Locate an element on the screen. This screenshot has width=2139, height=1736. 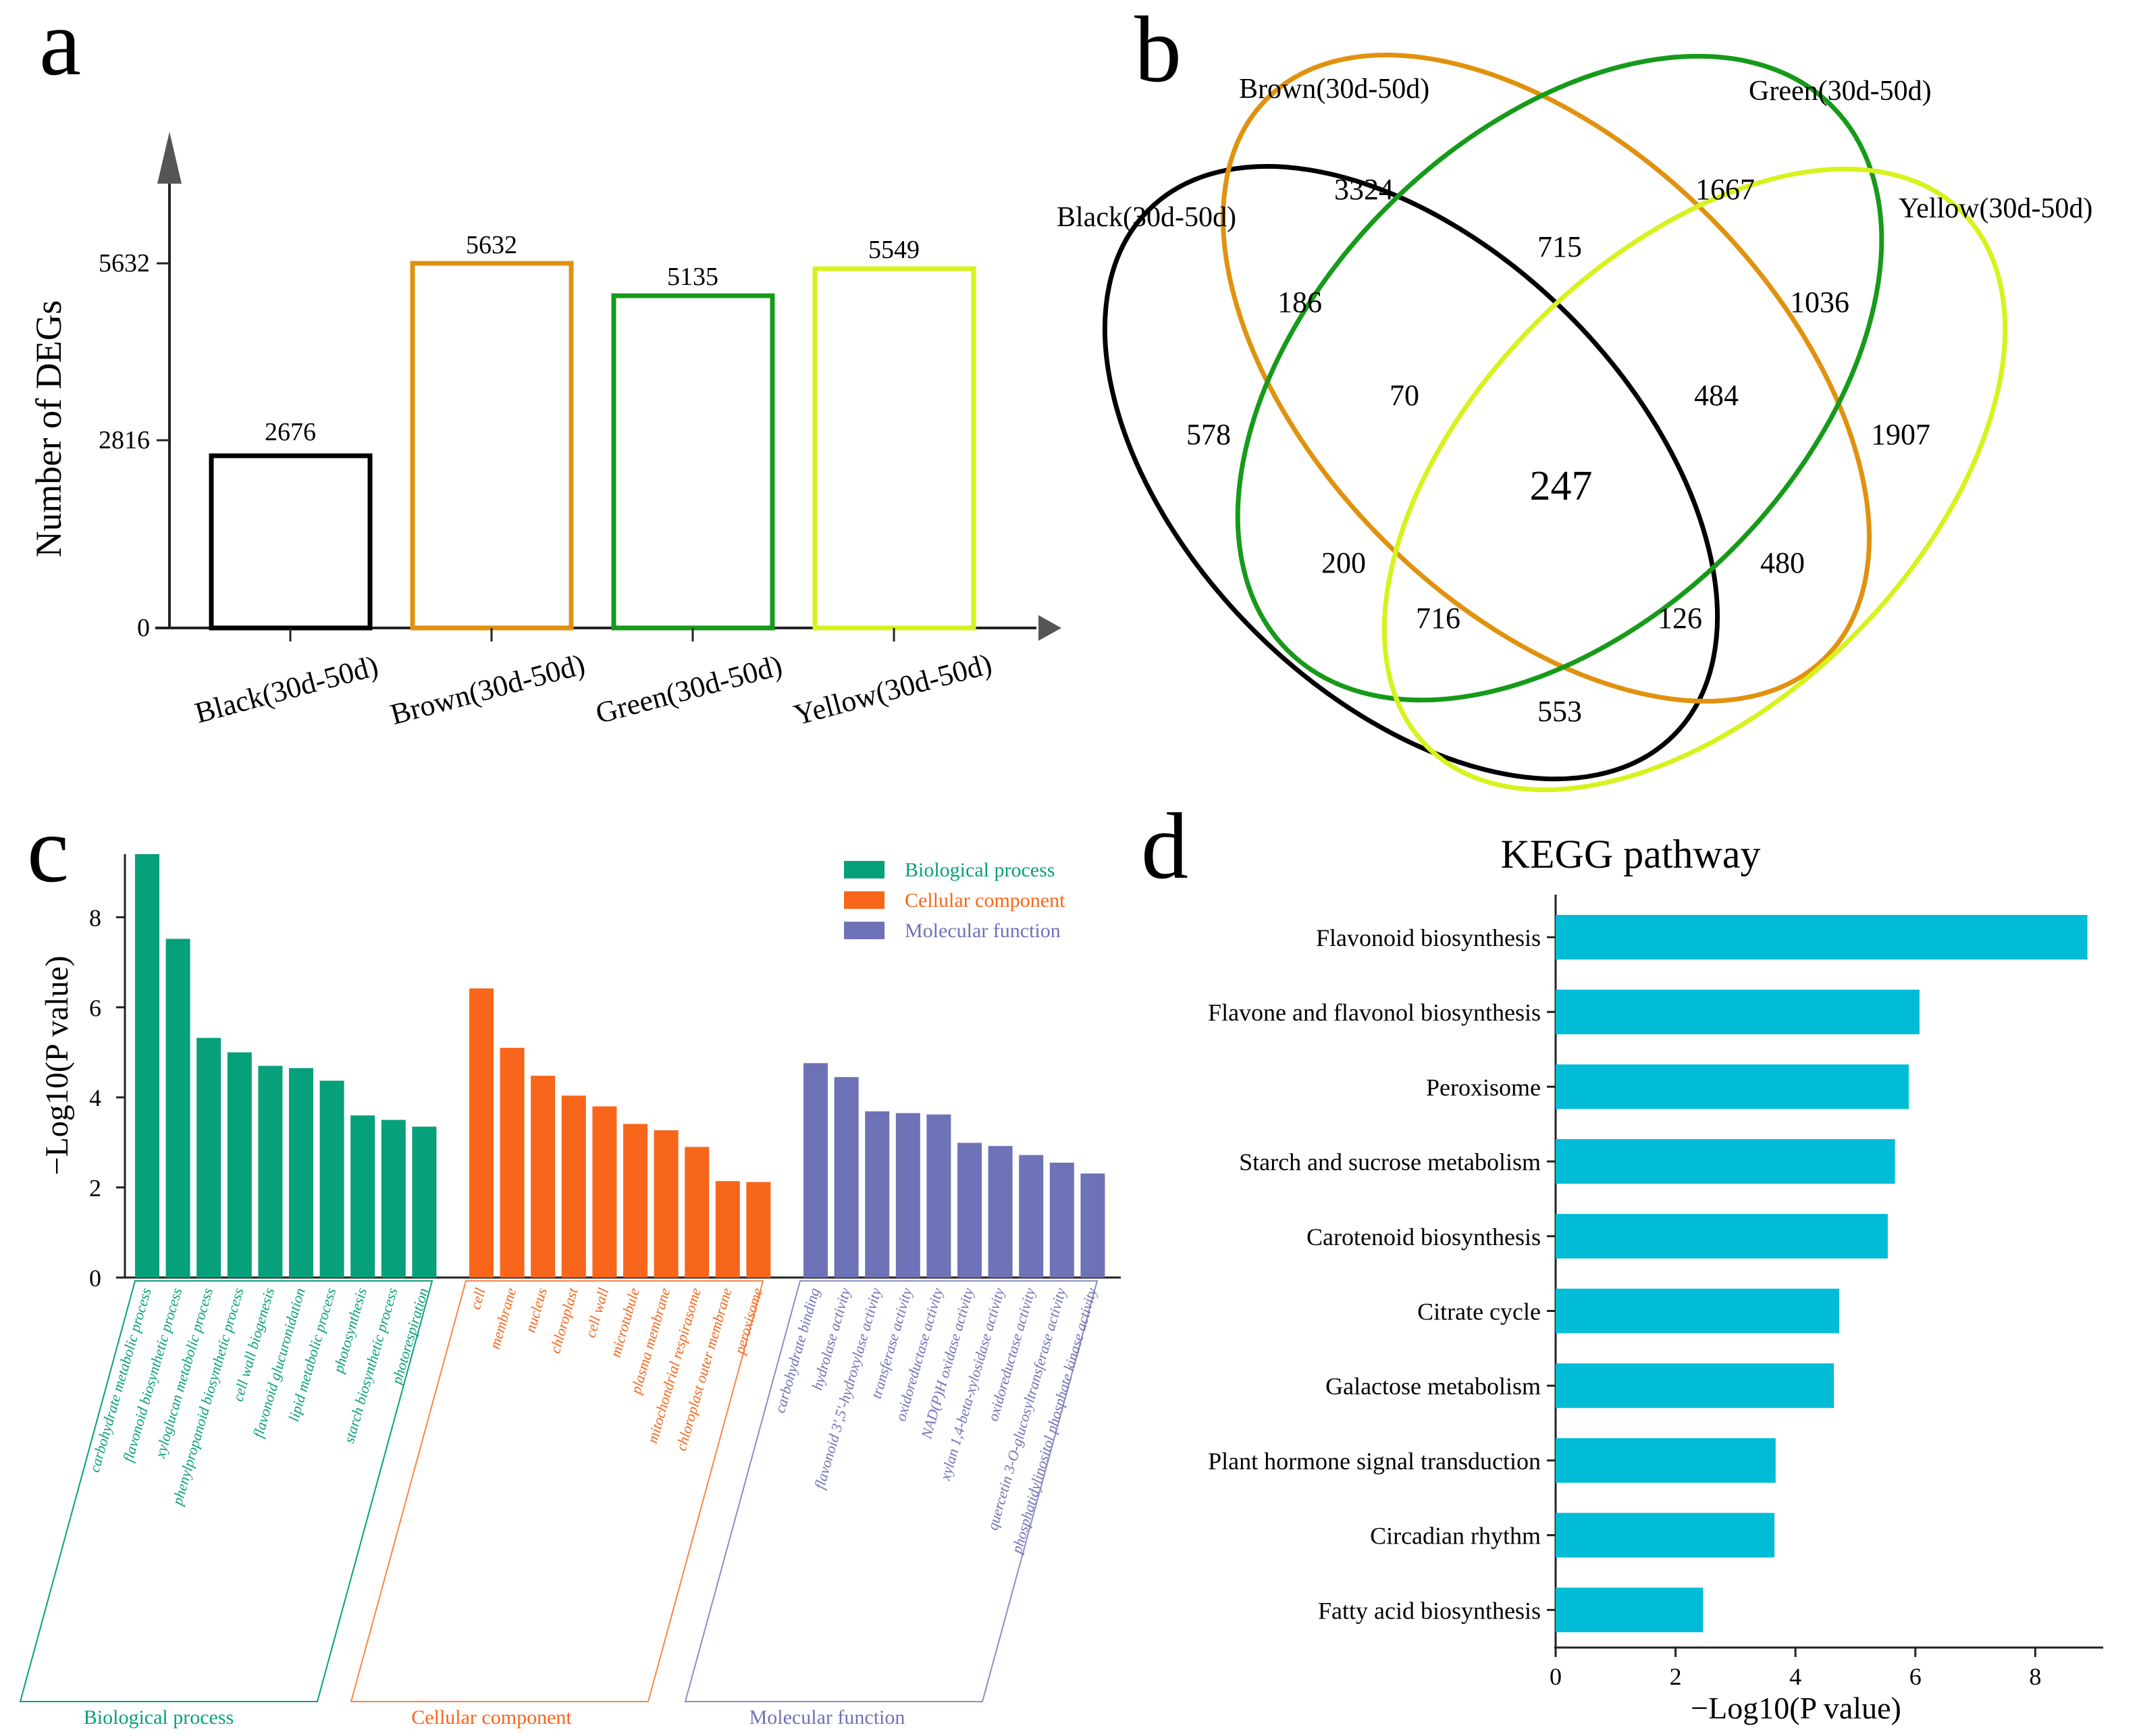
venn-region-count: 186 is located at coordinates (1299, 302).